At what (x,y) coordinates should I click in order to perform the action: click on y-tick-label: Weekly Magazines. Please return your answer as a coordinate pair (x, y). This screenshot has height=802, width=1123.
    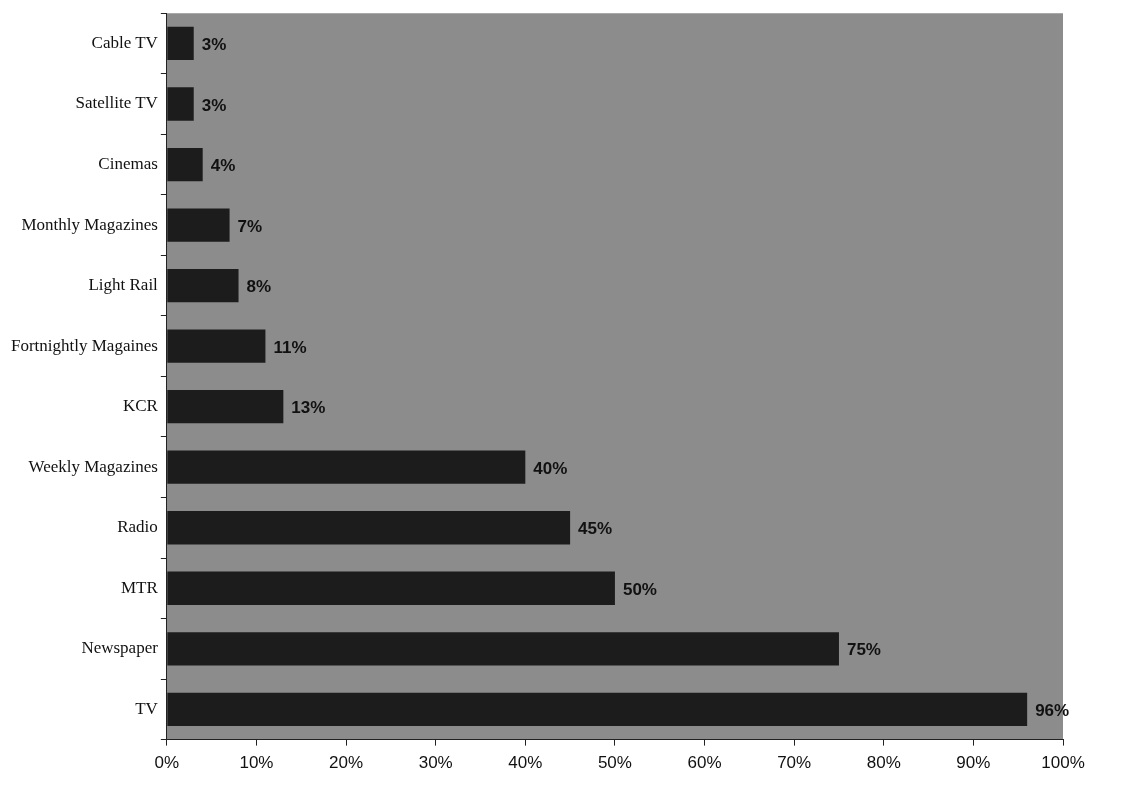
    Looking at the image, I should click on (93, 466).